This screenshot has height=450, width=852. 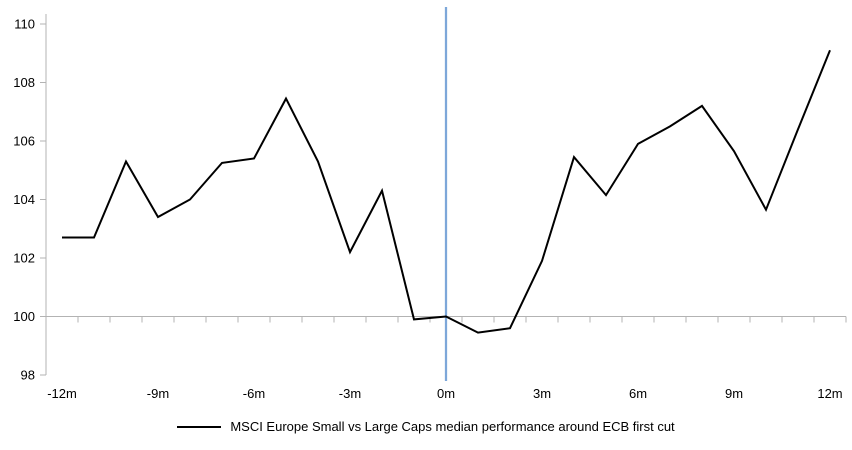 I want to click on x-tick-label: 0m, so click(x=446, y=393).